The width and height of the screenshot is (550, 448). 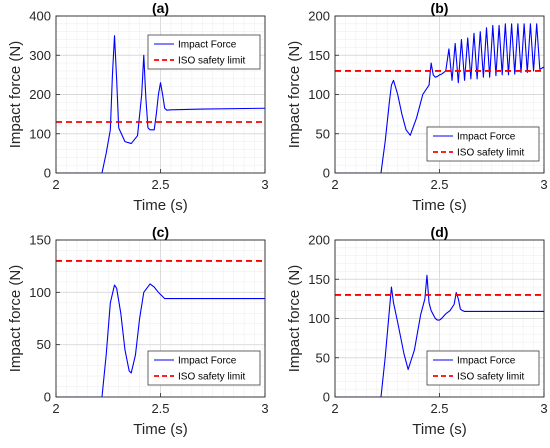 What do you see at coordinates (160, 232) in the screenshot?
I see `subplot-title: (c)` at bounding box center [160, 232].